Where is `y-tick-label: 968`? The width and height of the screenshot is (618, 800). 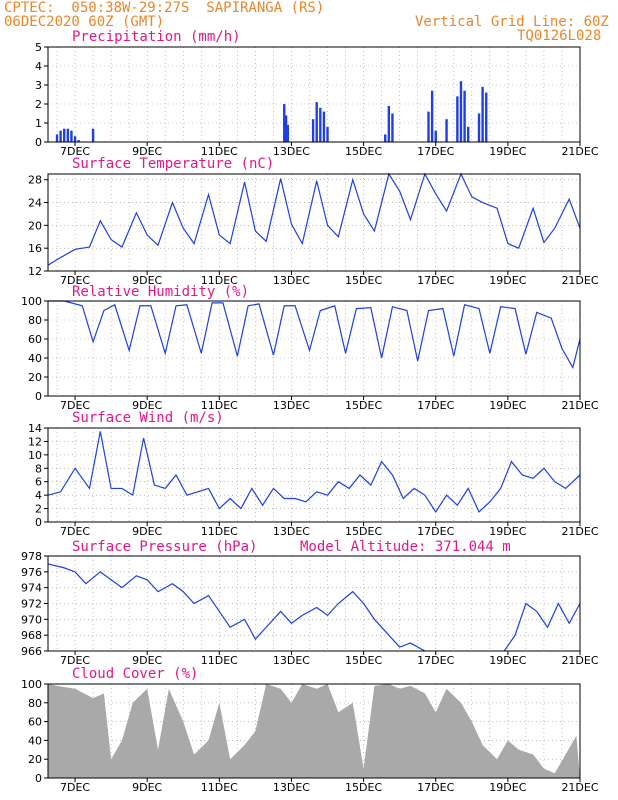 y-tick-label: 968 is located at coordinates (31, 635).